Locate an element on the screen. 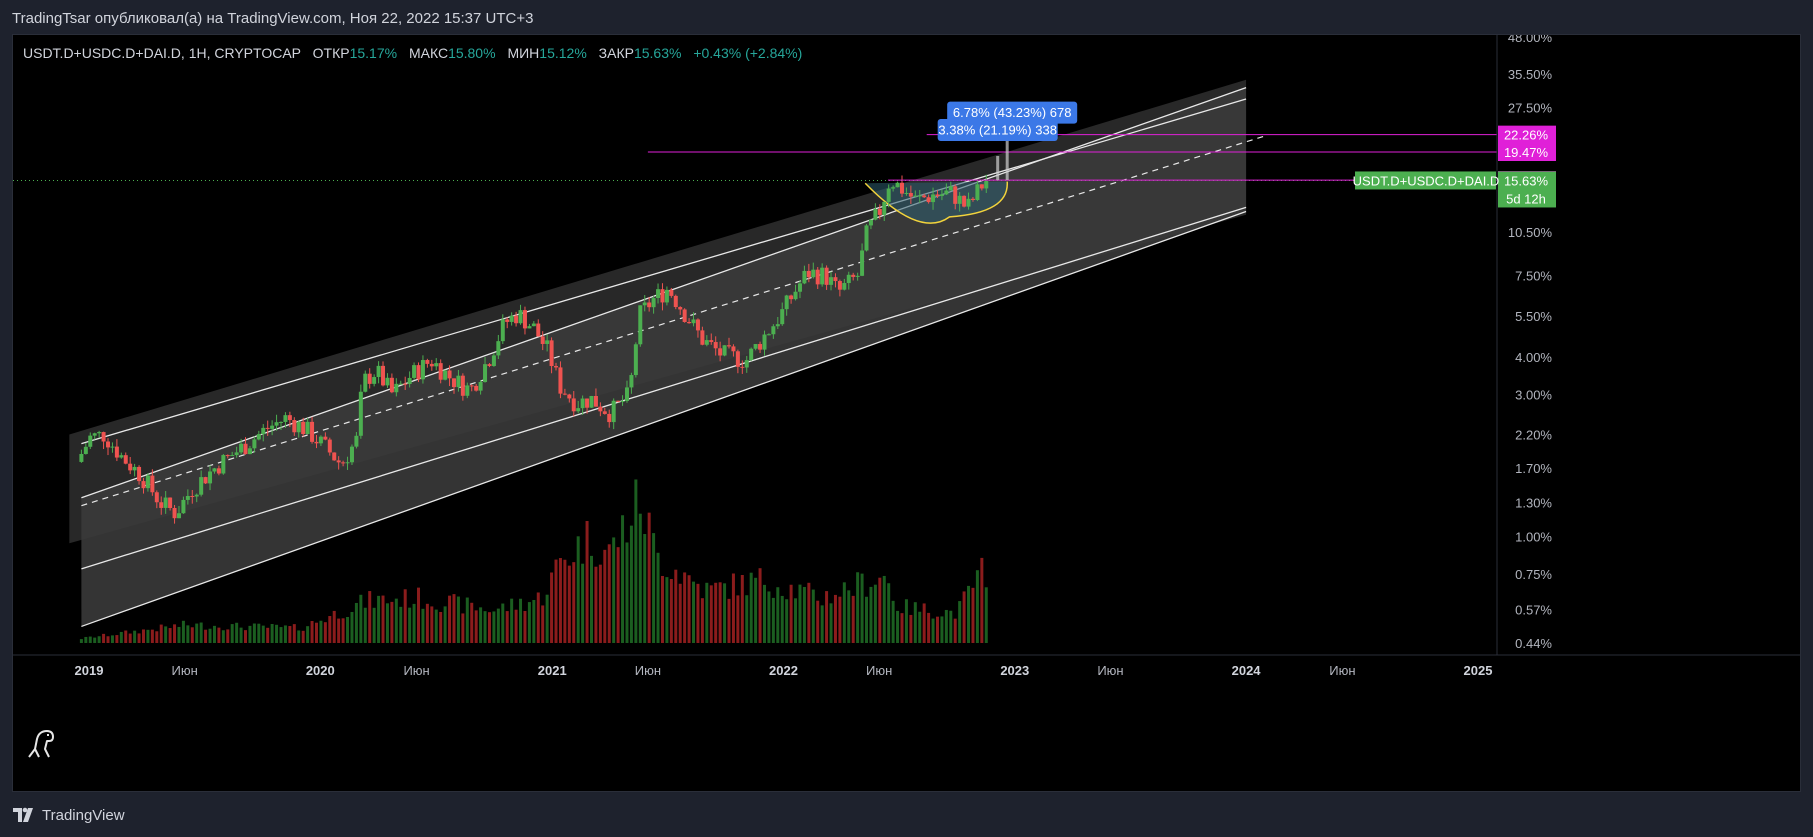  price-tick-label: 27.50% is located at coordinates (1530, 107).